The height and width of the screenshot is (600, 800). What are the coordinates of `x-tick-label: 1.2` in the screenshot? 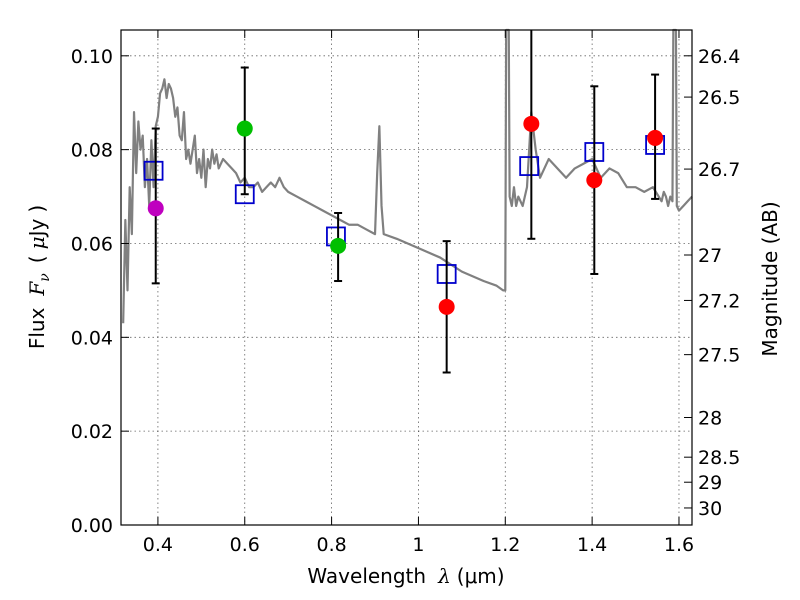 It's located at (505, 545).